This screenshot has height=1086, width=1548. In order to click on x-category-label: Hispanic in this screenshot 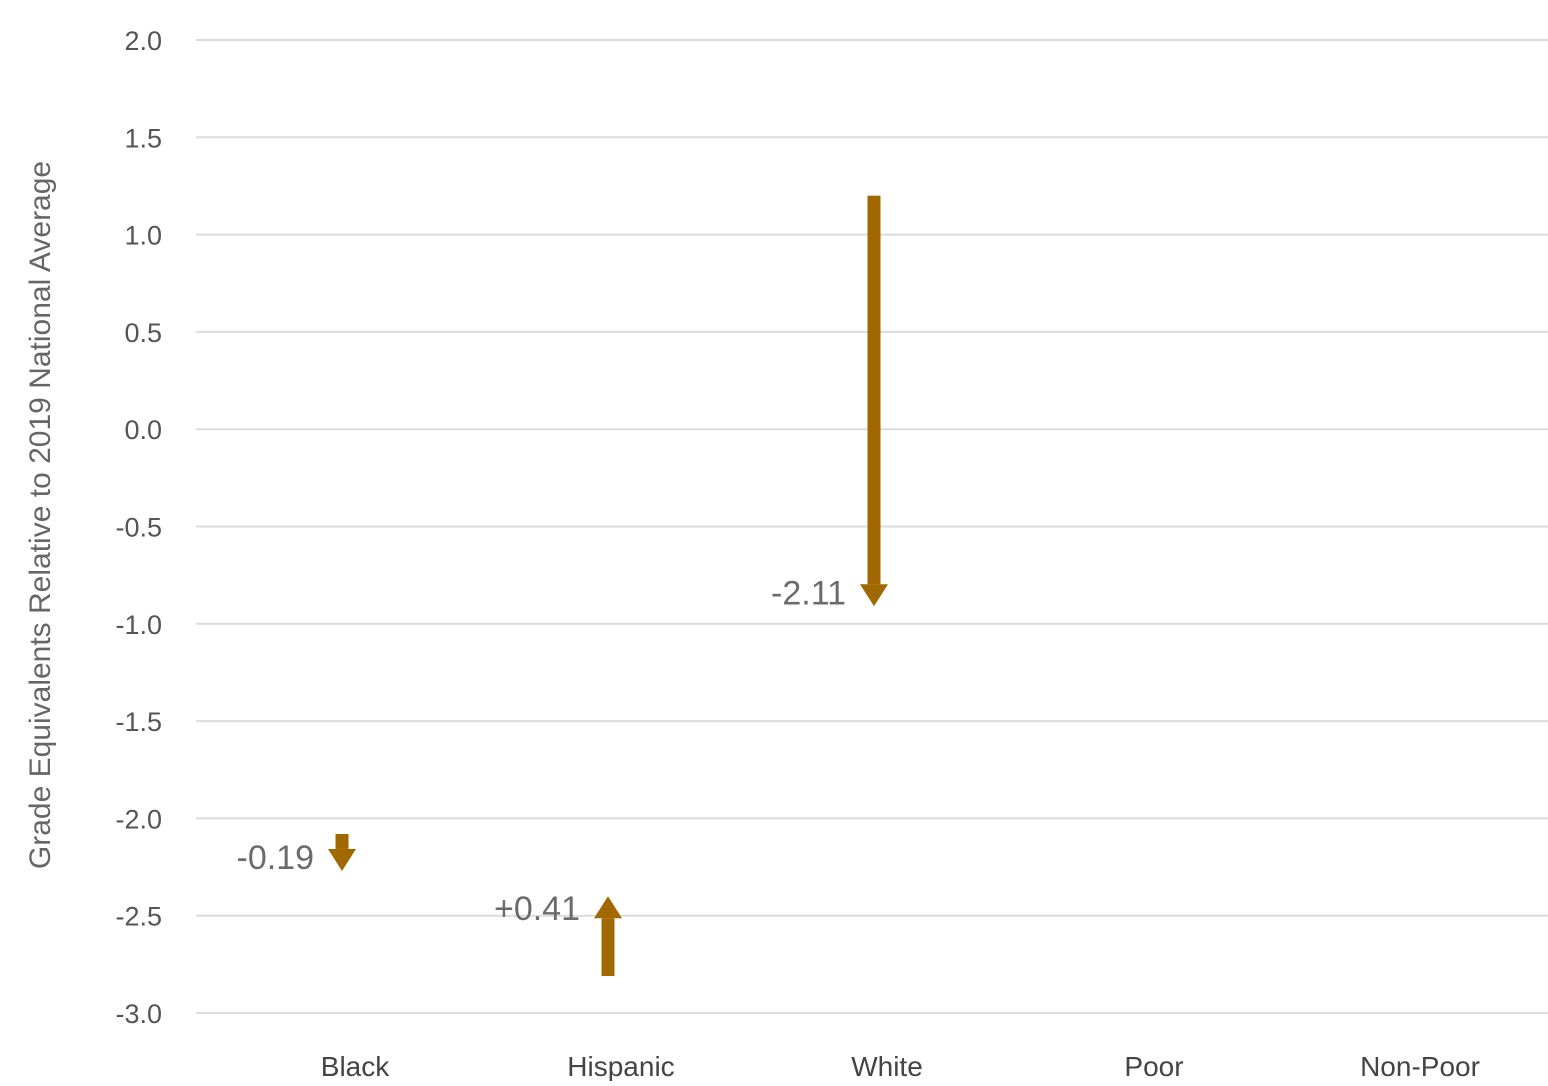, I will do `click(620, 1066)`.